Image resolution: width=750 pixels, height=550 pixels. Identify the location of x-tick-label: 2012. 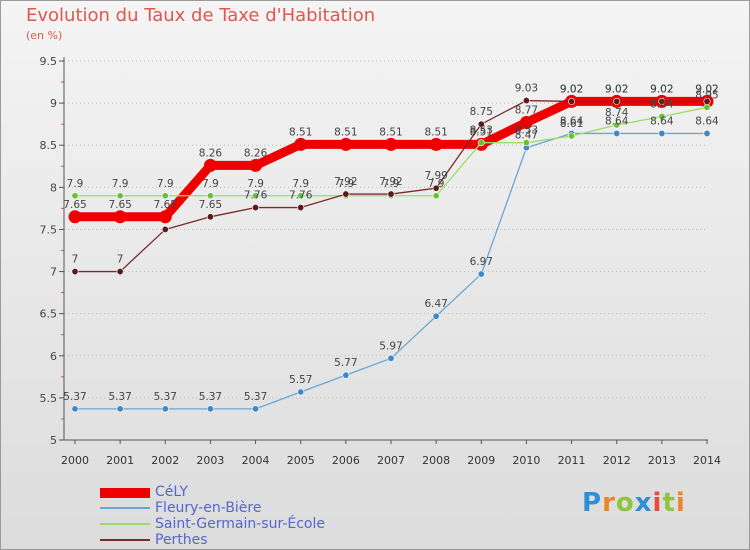
(617, 460).